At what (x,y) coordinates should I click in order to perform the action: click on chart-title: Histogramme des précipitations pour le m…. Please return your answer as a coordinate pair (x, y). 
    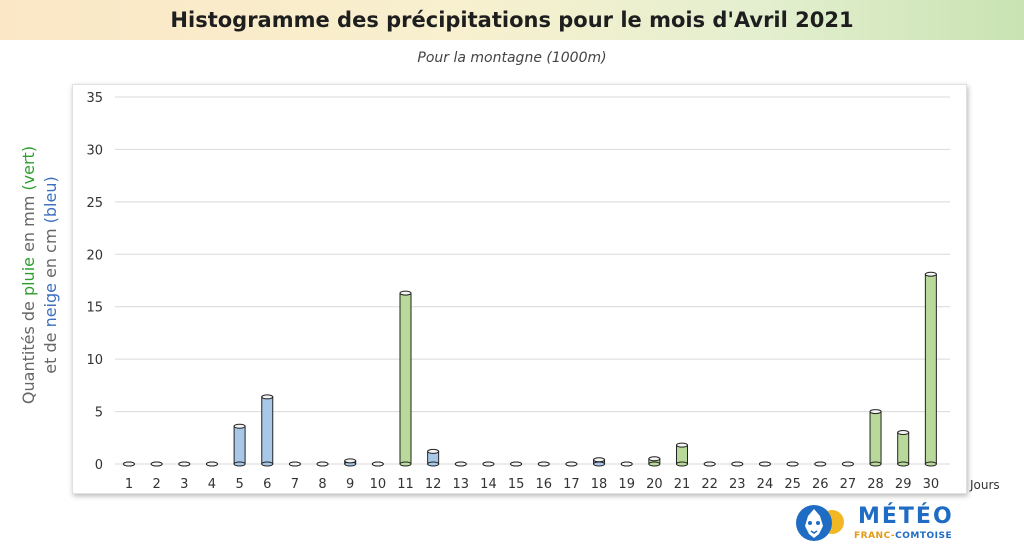
    Looking at the image, I should click on (512, 20).